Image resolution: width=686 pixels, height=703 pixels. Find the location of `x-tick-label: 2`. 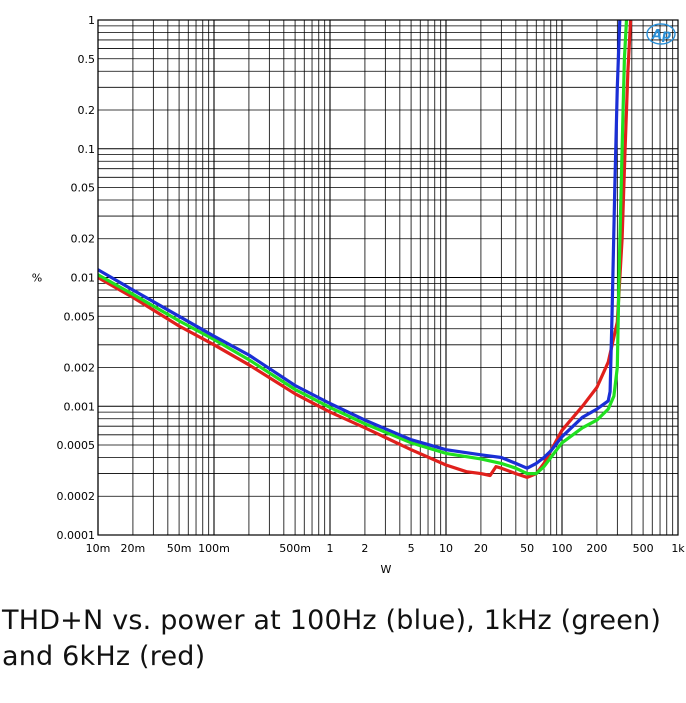

x-tick-label: 2 is located at coordinates (364, 548).